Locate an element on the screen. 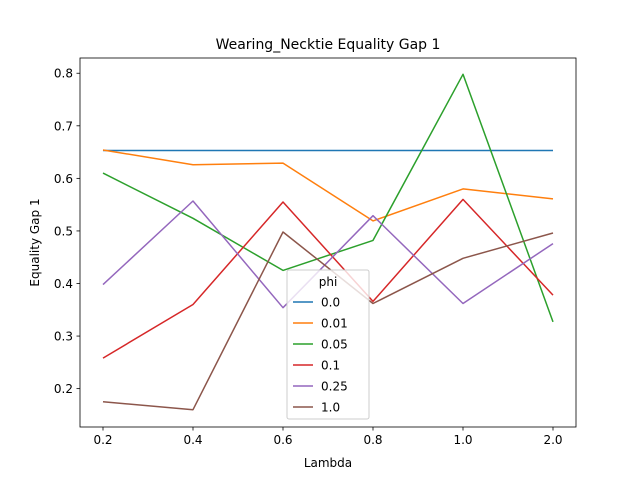 Image resolution: width=640 pixels, height=480 pixels. y-tick-label: 0.5 is located at coordinates (63, 231).